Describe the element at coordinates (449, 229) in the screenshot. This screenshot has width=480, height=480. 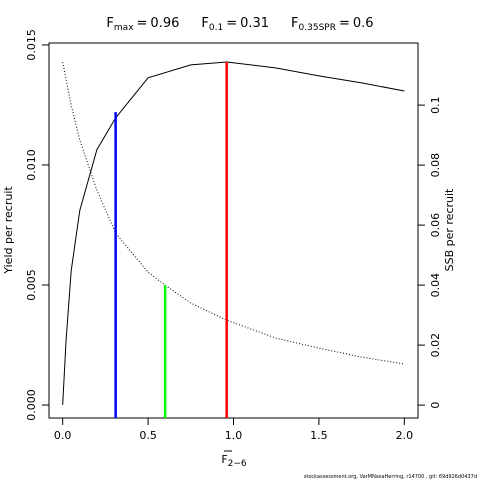
I see `y2-axis-label: SSB per recruit` at that location.